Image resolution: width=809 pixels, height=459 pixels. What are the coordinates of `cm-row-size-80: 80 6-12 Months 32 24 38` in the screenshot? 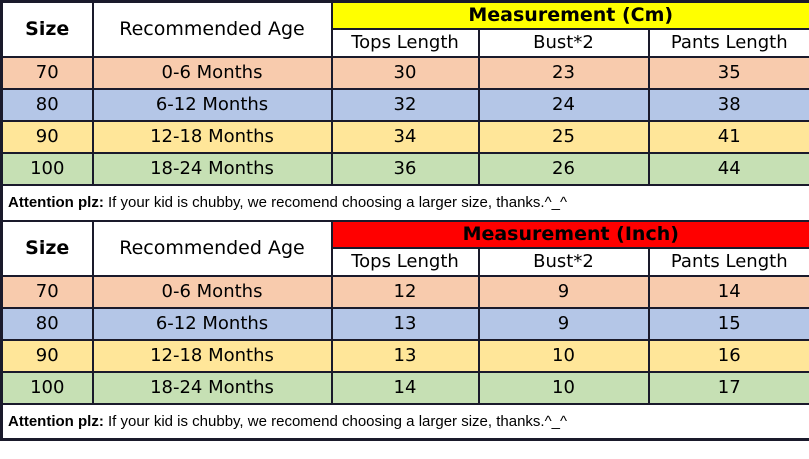 It's located at (404, 104).